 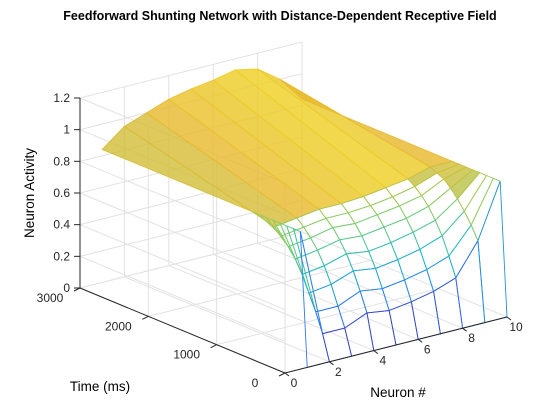 I want to click on y-tick-label: 2000, so click(x=118, y=326).